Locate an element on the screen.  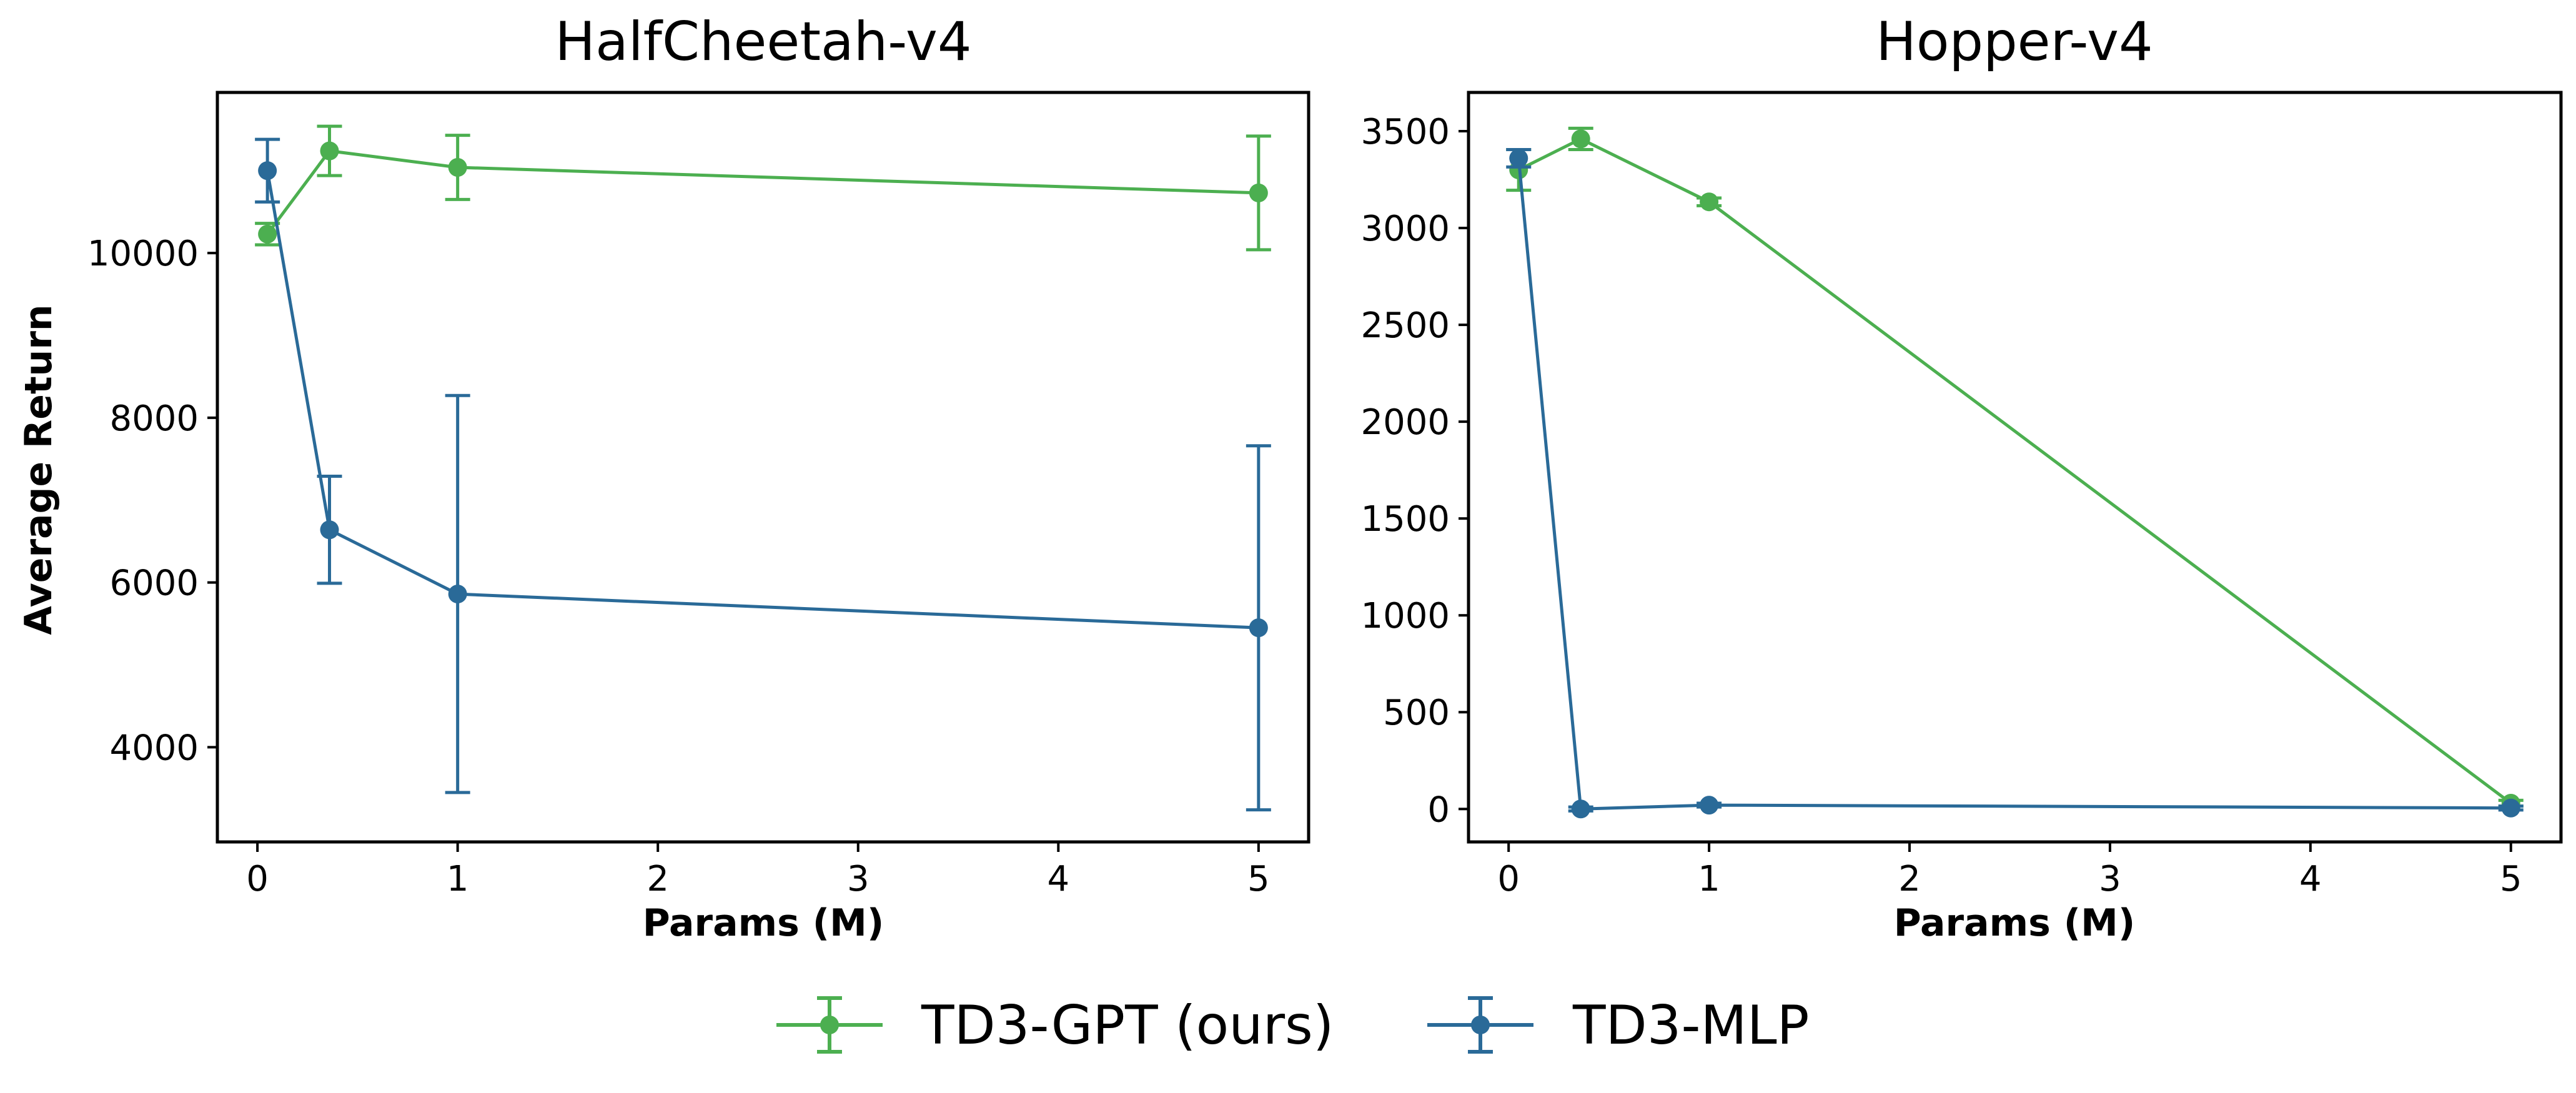
legend-marker-td3-gpt is located at coordinates (829, 1025).